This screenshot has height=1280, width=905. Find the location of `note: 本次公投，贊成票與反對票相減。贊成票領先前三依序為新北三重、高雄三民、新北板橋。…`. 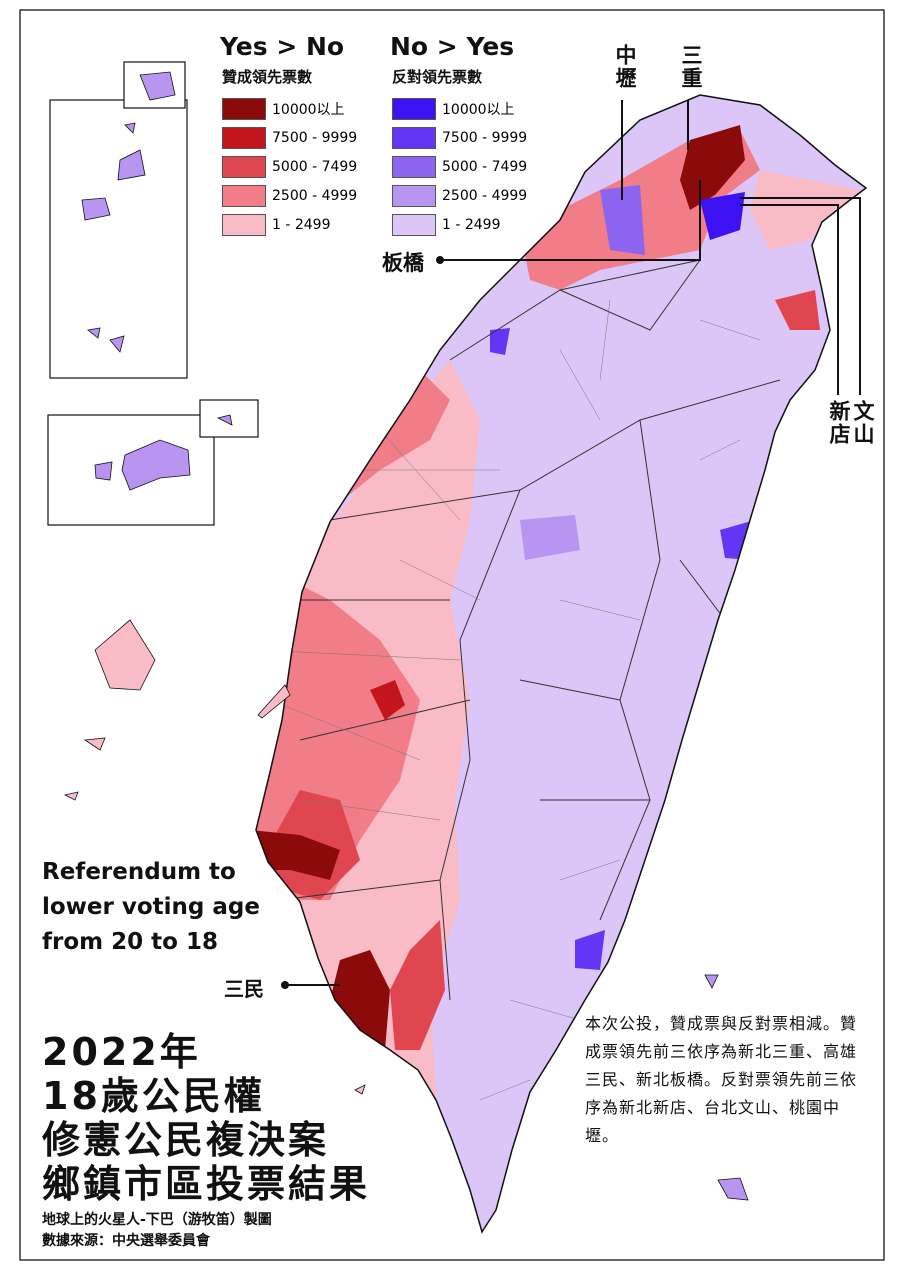

note: 本次公投，贊成票與反對票相減。贊成票領先前三依序為新北三重、高雄三民、新北板橋。… is located at coordinates (721, 1079).